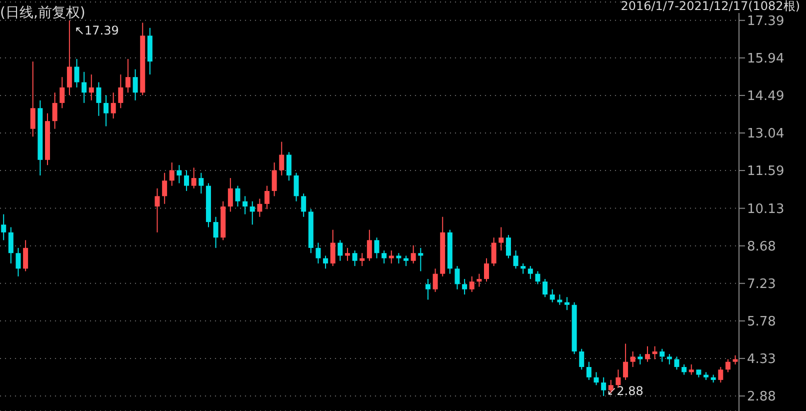 Image resolution: width=806 pixels, height=411 pixels. What do you see at coordinates (765, 59) in the screenshot?
I see `y-tick-label: 15.94` at bounding box center [765, 59].